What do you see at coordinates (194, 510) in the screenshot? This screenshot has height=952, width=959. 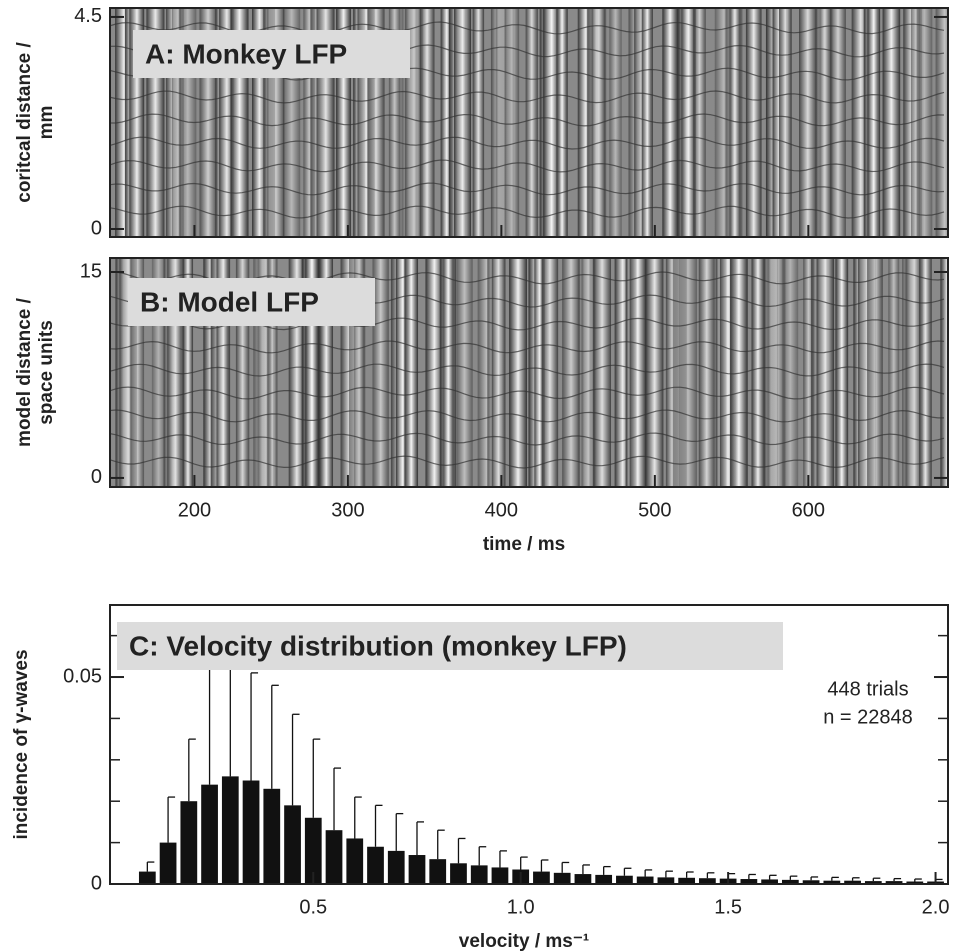 I see `x-tick-label: 200` at bounding box center [194, 510].